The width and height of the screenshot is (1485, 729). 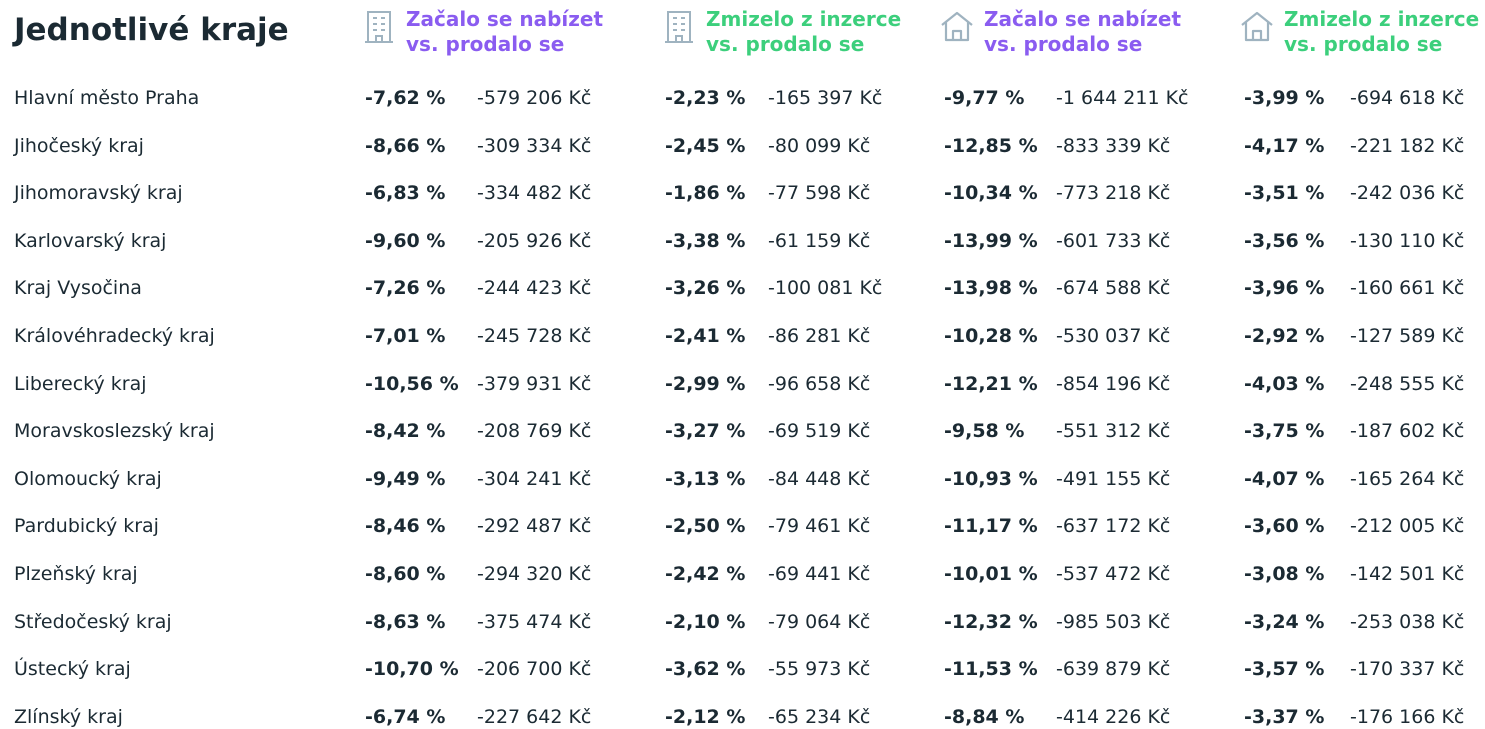 I want to click on percent-cell: -6,83 %, so click(x=405, y=193).